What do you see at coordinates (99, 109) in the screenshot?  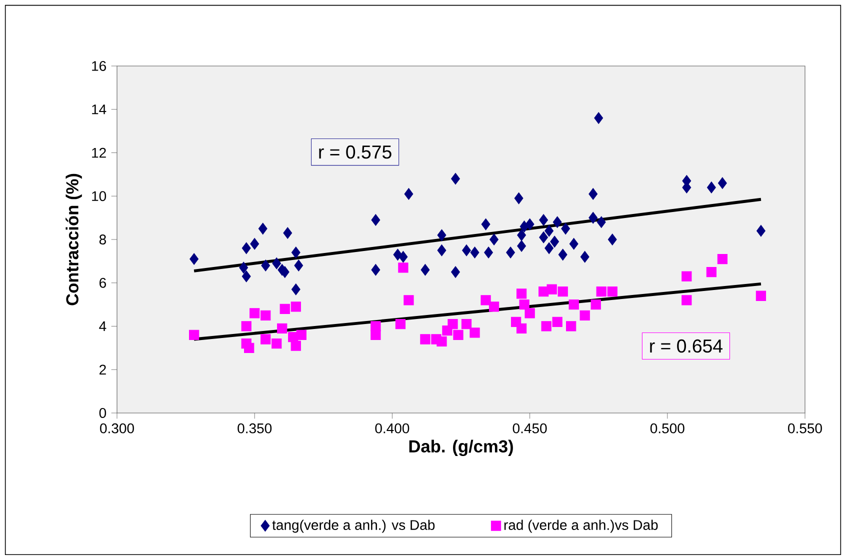 I see `y-tick-label: 14` at bounding box center [99, 109].